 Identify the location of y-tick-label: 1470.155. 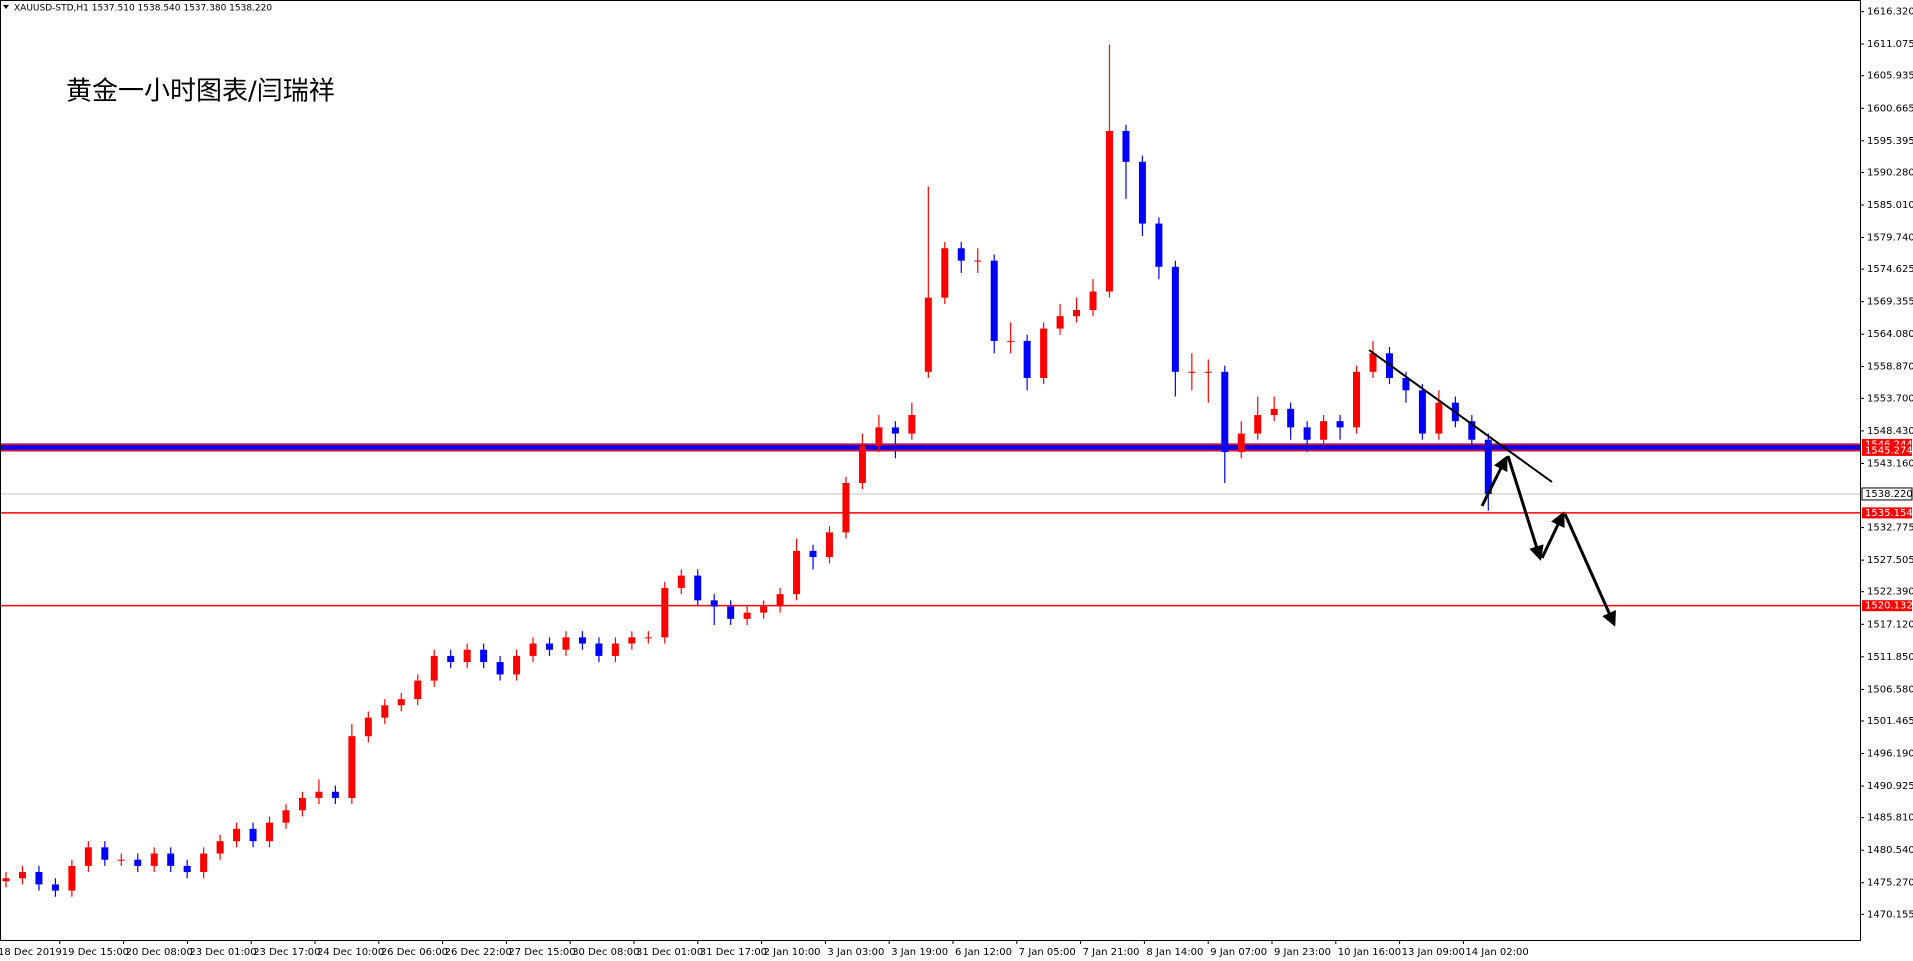
(1890, 914).